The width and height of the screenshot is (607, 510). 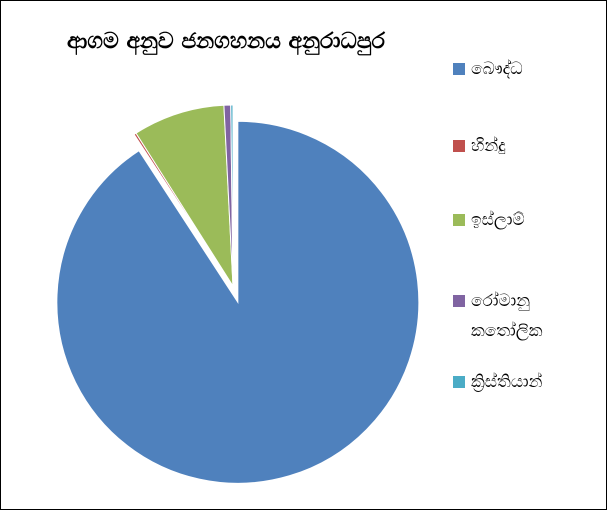 I want to click on legend-item: බෞද්ධ, so click(x=523, y=69).